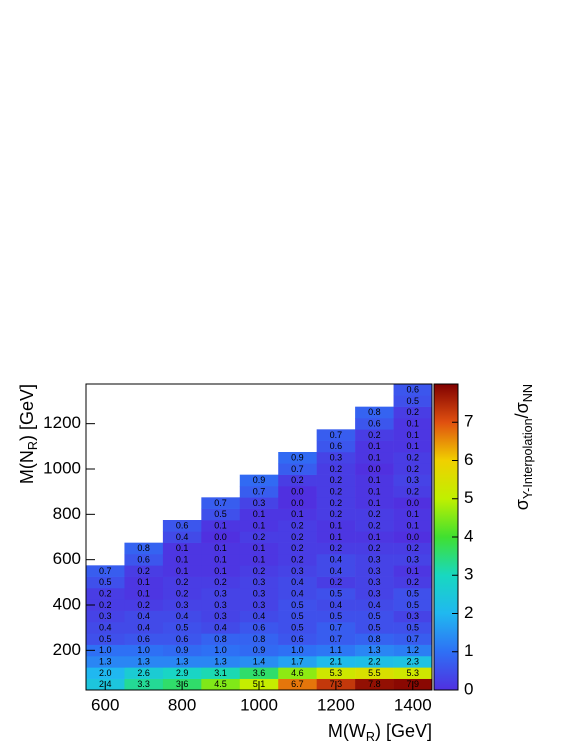 This screenshot has height=752, width=581. I want to click on cell-value: 3.1, so click(220, 673).